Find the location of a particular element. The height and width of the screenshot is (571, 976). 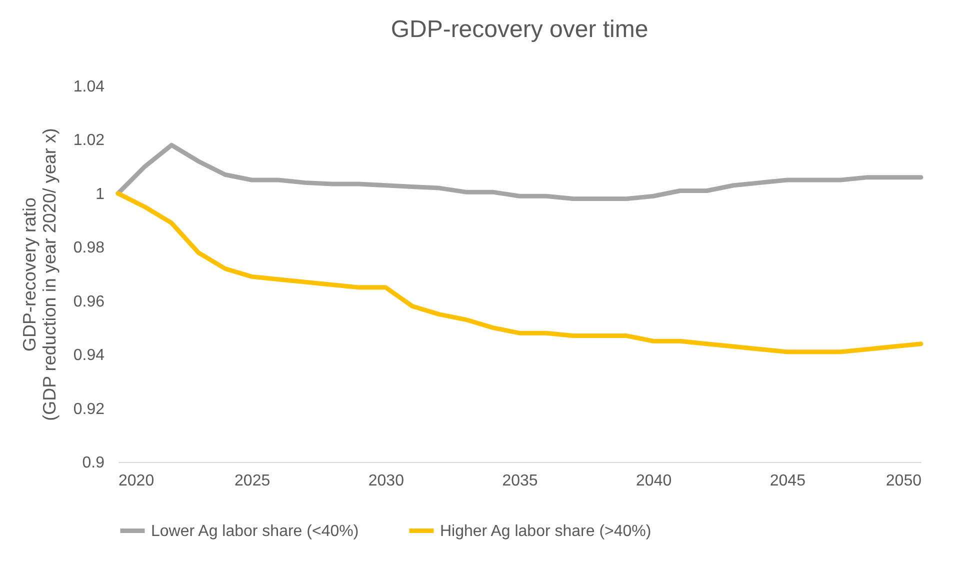

chart-title: GDP-recovery over time is located at coordinates (519, 29).